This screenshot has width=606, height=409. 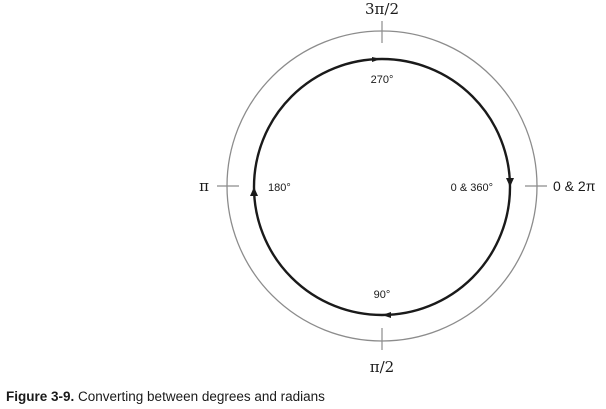 I want to click on arrow-top-icon, so click(x=376, y=59).